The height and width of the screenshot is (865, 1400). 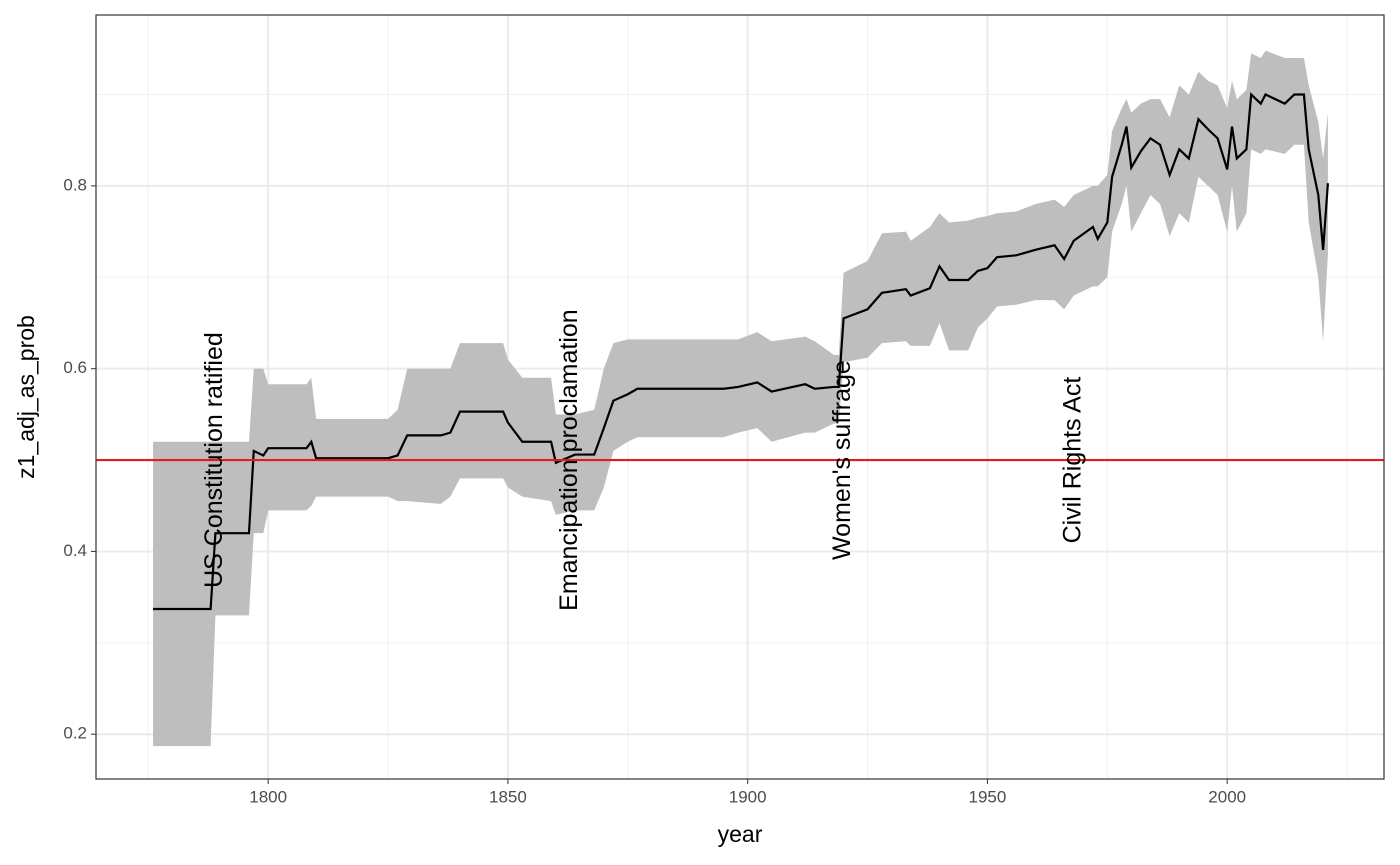 What do you see at coordinates (214, 460) in the screenshot?
I see `annotation: US Constitution ratified` at bounding box center [214, 460].